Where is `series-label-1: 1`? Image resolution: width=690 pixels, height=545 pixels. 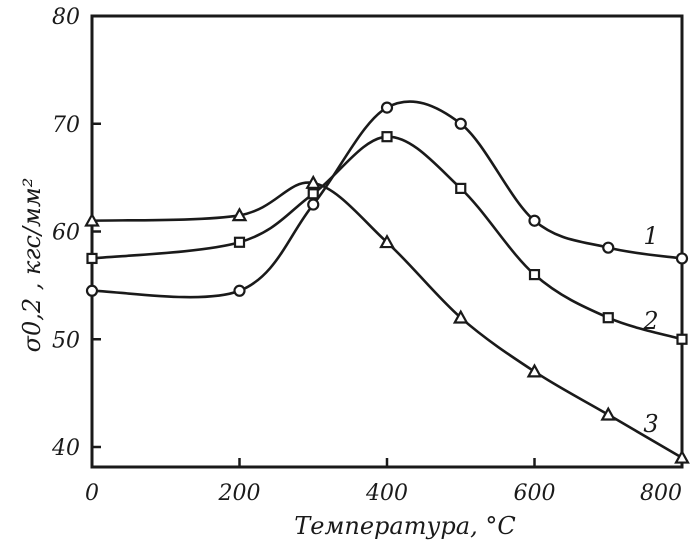 series-label-1: 1 is located at coordinates (650, 236).